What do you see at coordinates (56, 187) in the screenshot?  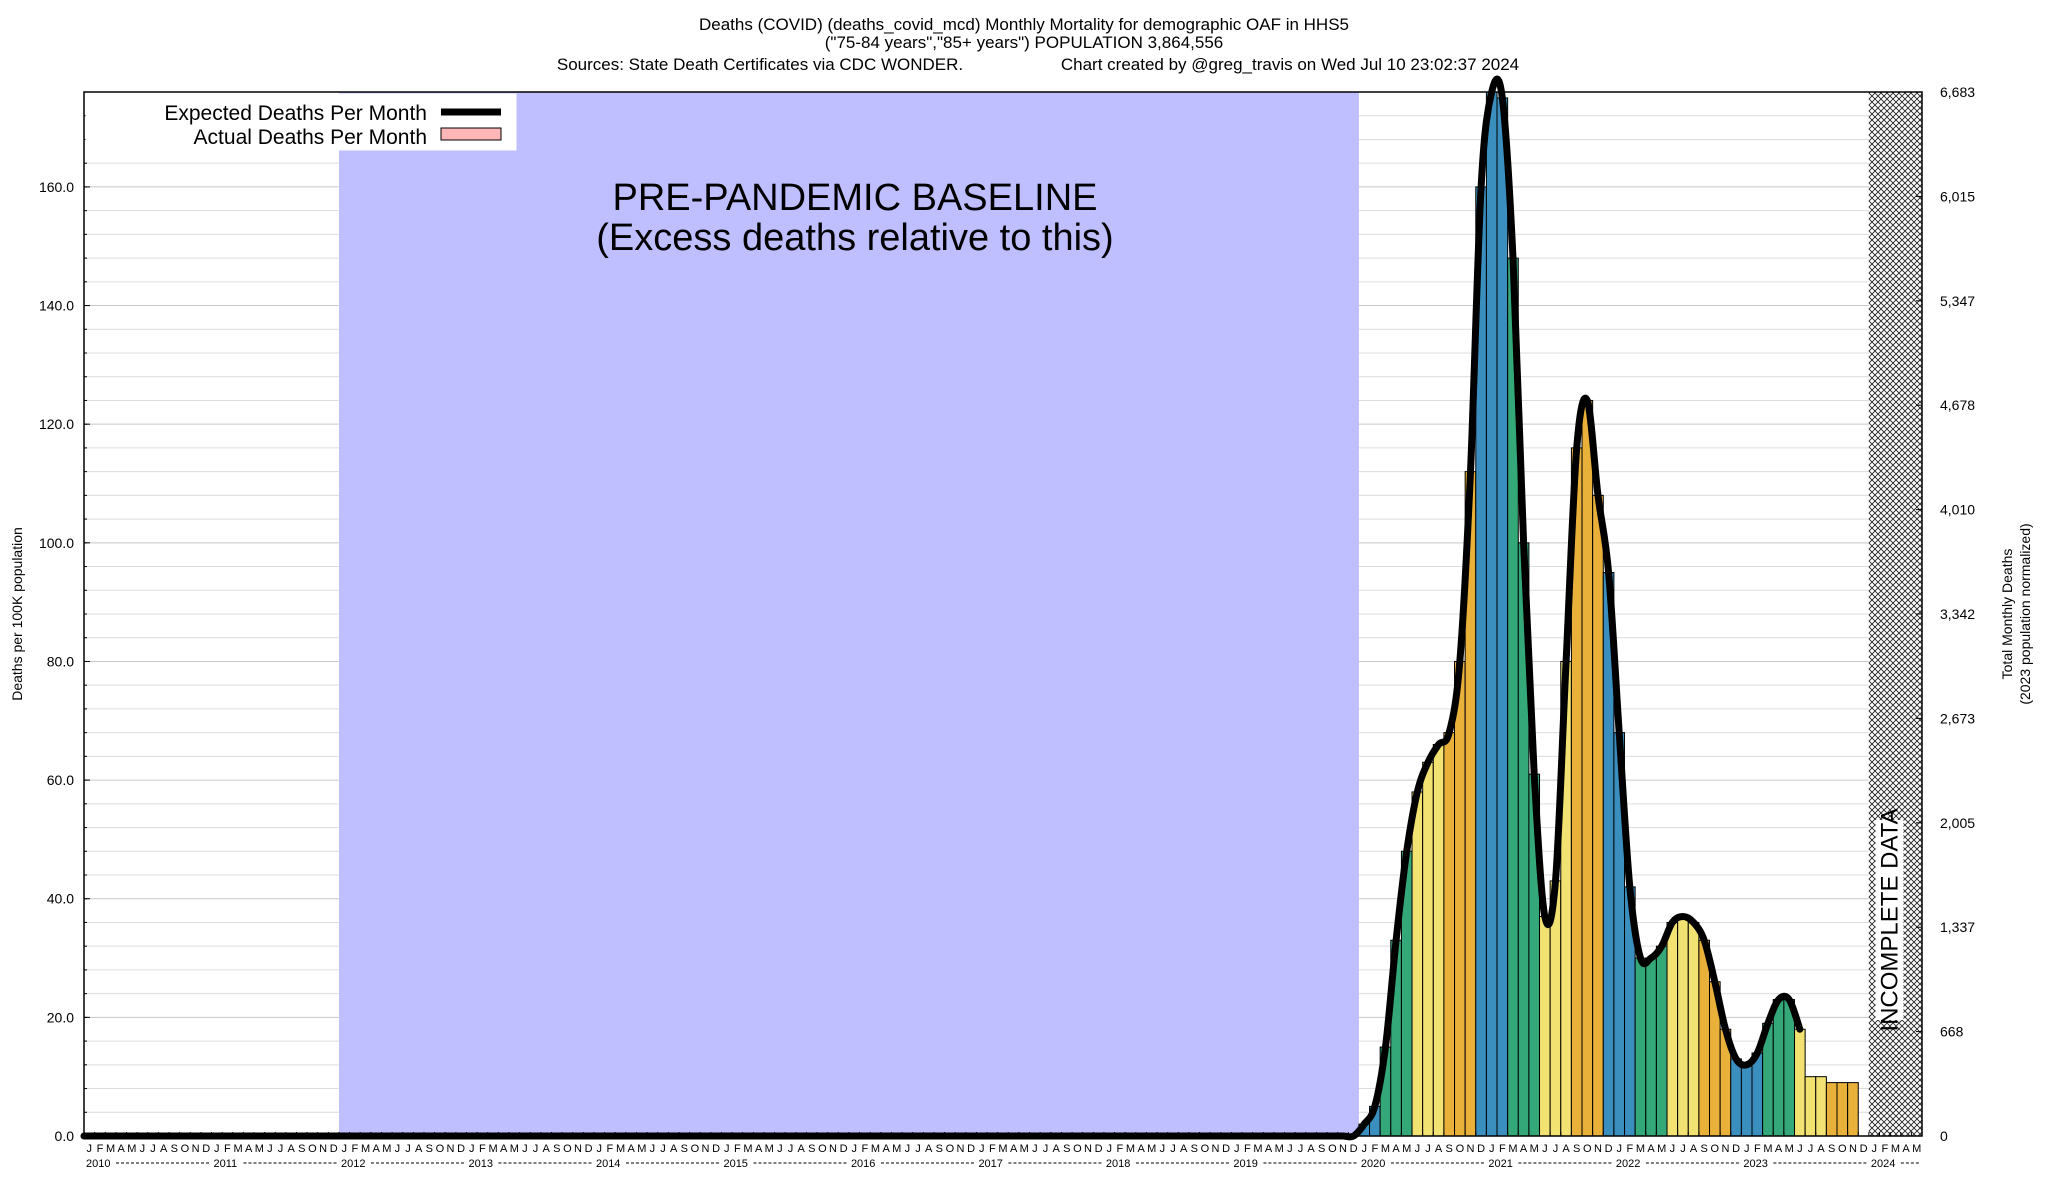 I see `left-axis-tick-label: 160.0` at bounding box center [56, 187].